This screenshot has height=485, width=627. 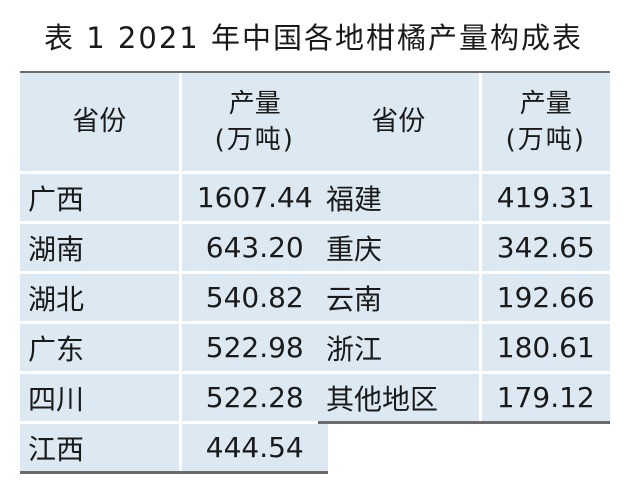 I want to click on table-row: 其他地区 179.12, so click(x=464, y=398).